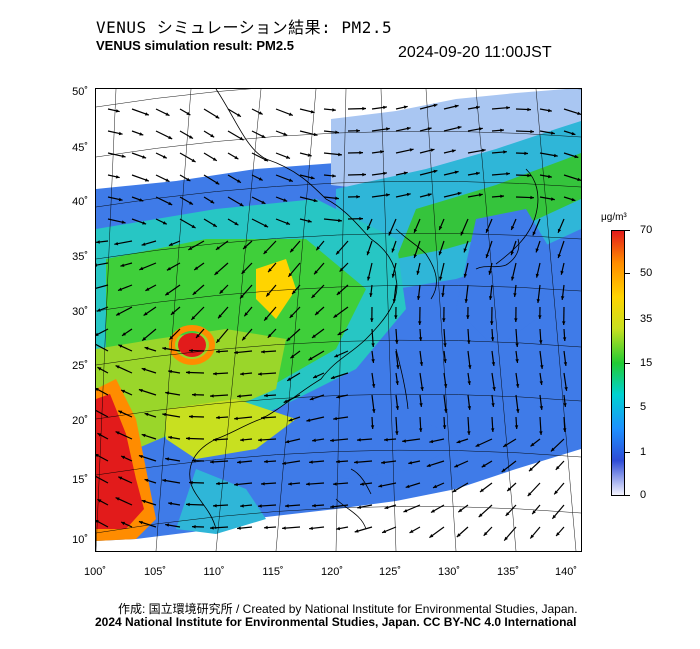  I want to click on colorbar-label-15: 15, so click(646, 363).